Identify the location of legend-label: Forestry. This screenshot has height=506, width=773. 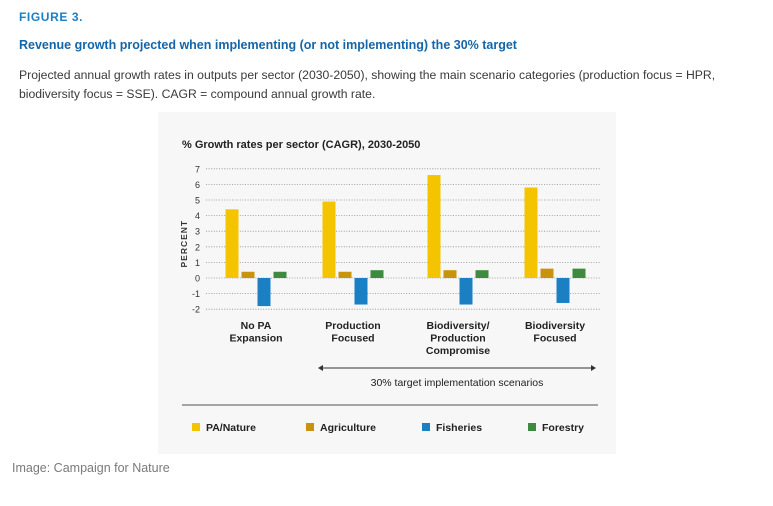
(563, 428).